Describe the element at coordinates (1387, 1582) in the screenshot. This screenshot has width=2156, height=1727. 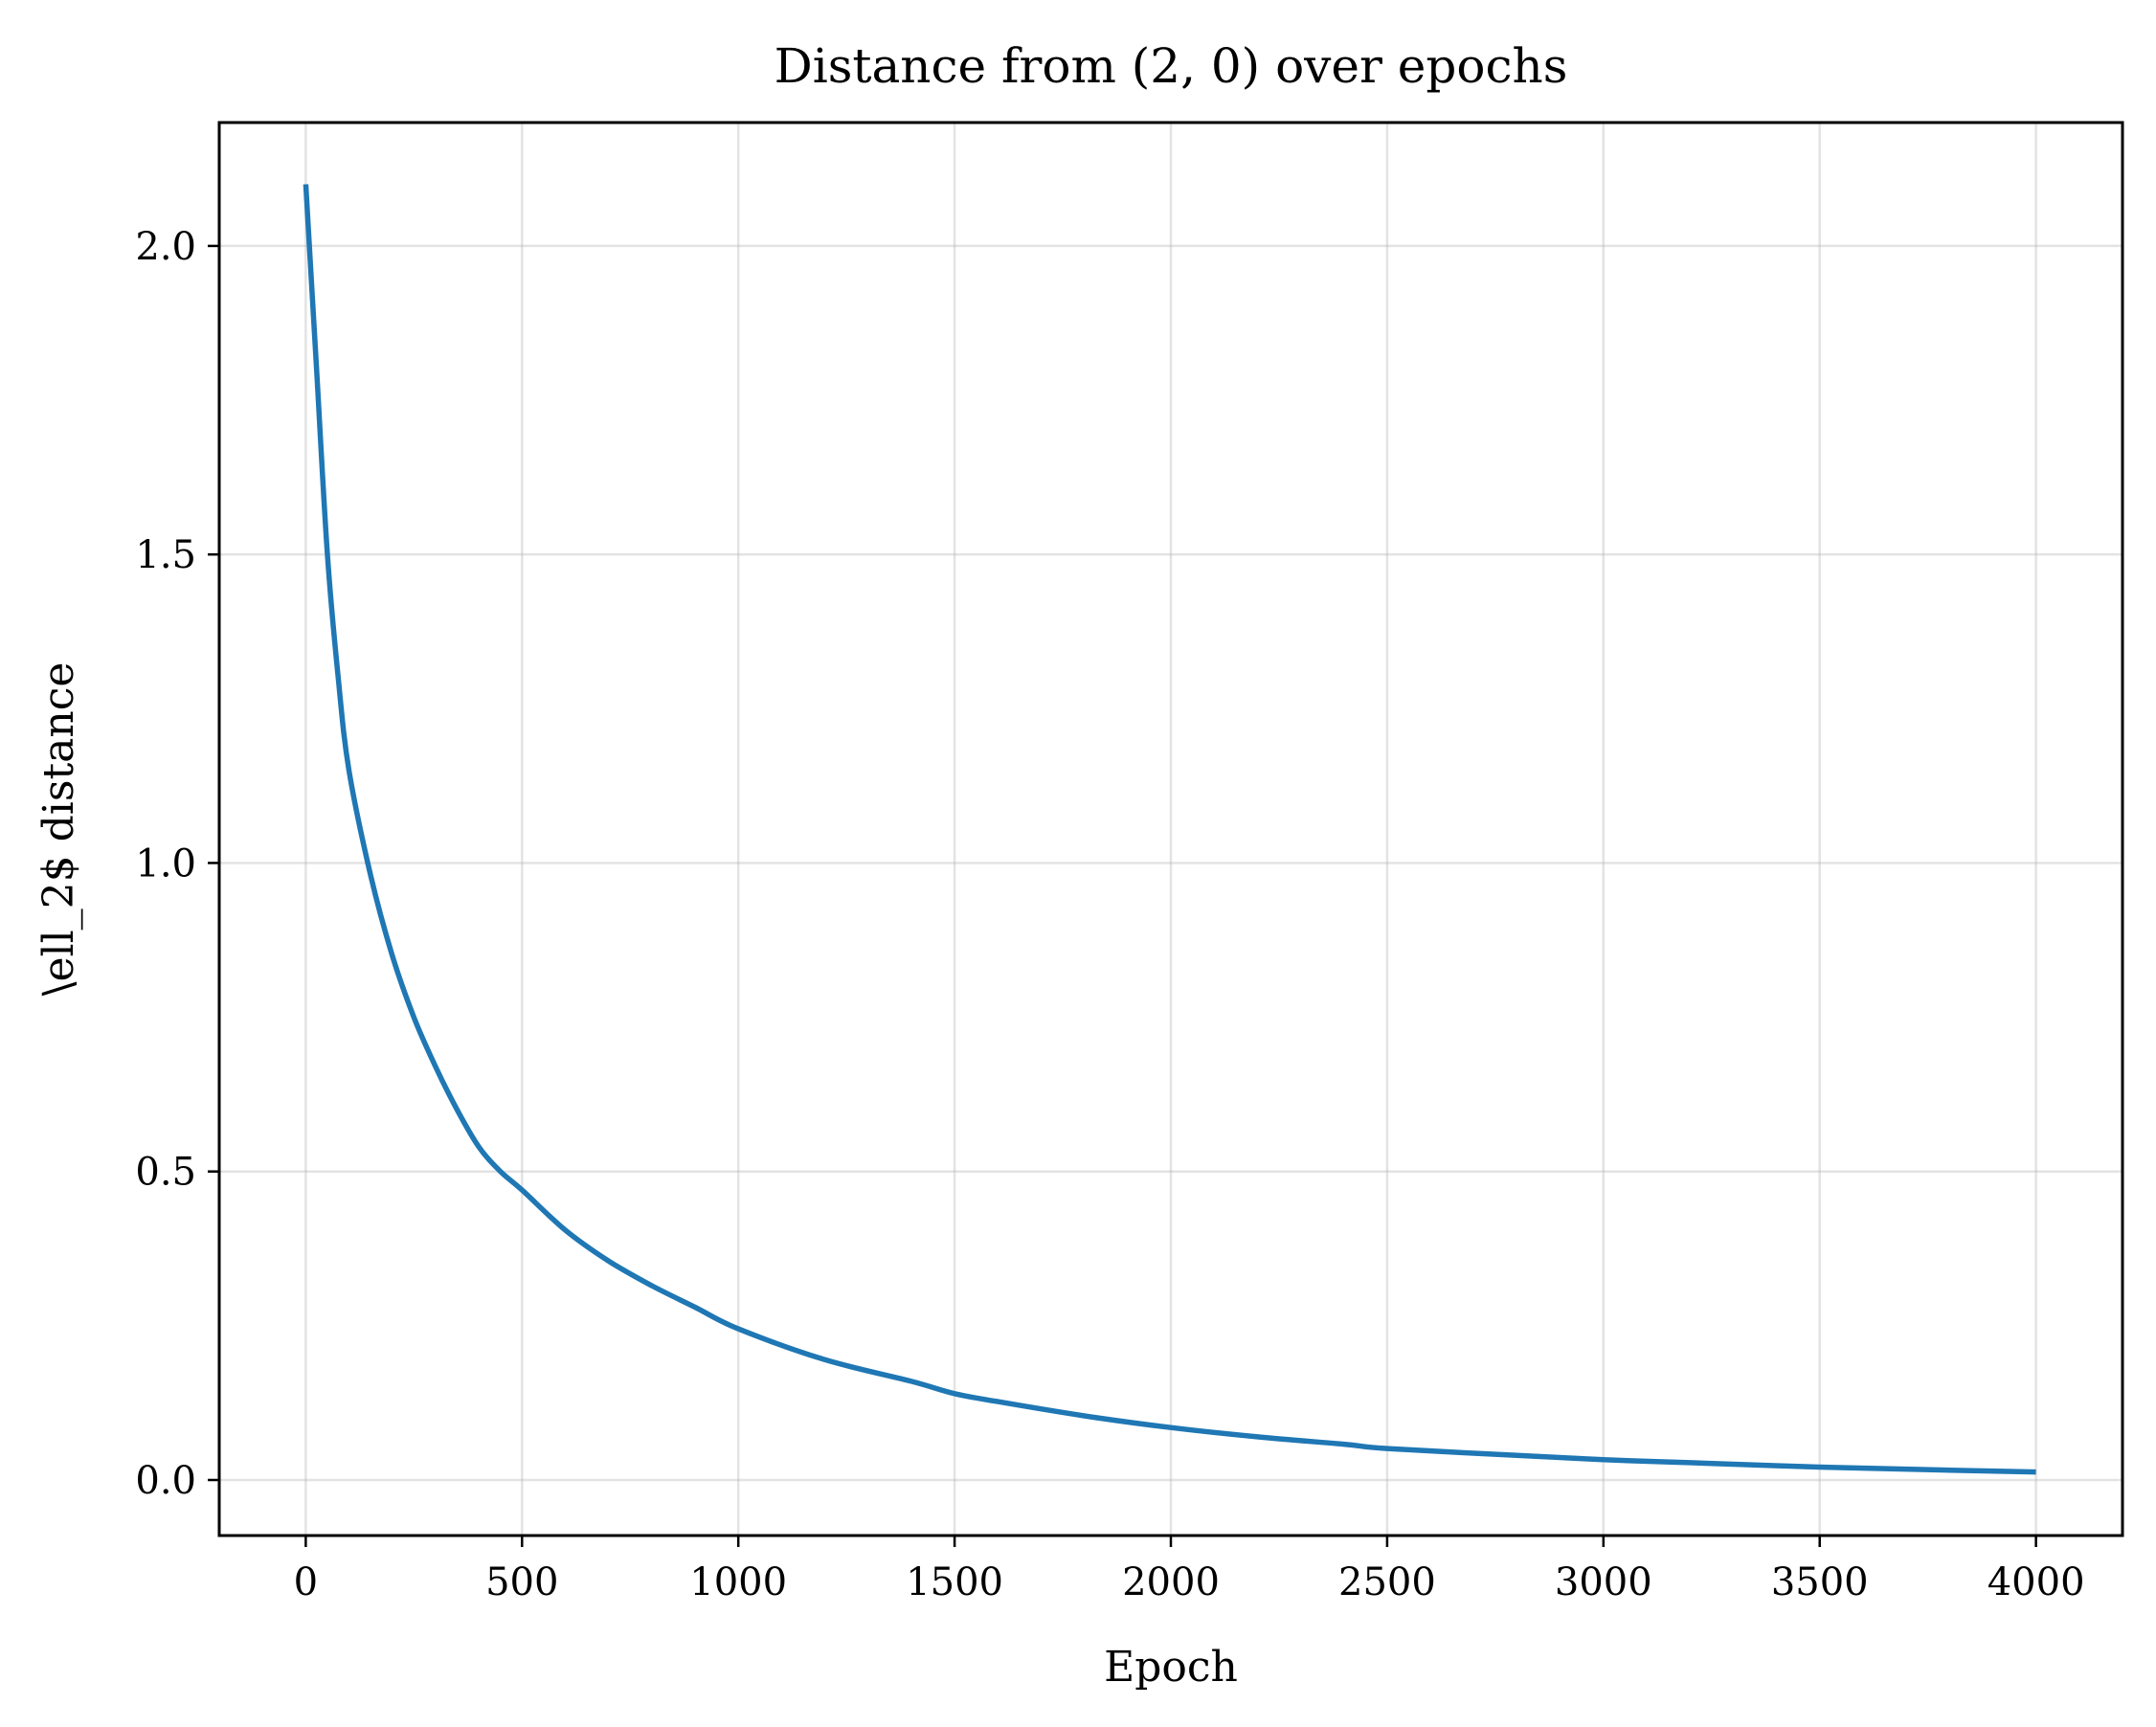
I see `x-tick-label: 2500` at that location.